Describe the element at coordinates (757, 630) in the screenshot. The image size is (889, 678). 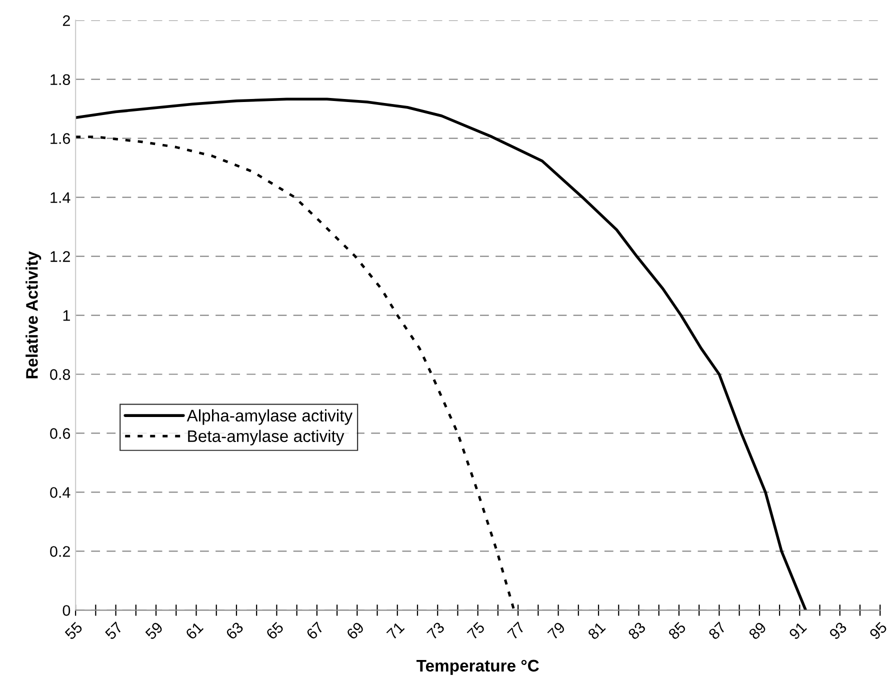
I see `x-tick-label: 89` at that location.